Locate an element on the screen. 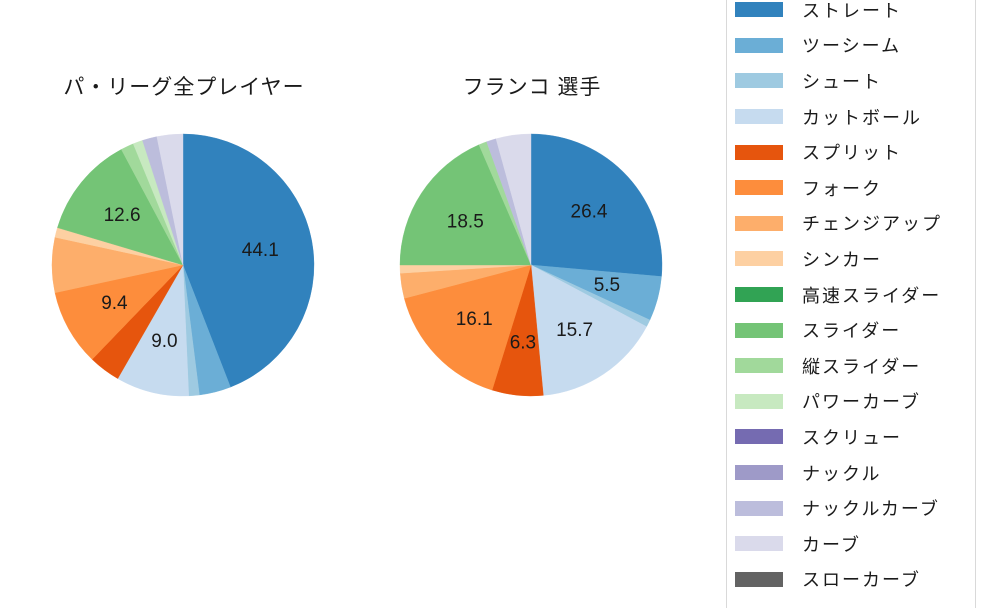 The height and width of the screenshot is (608, 1000). legend-item: スライダー is located at coordinates (851, 330).